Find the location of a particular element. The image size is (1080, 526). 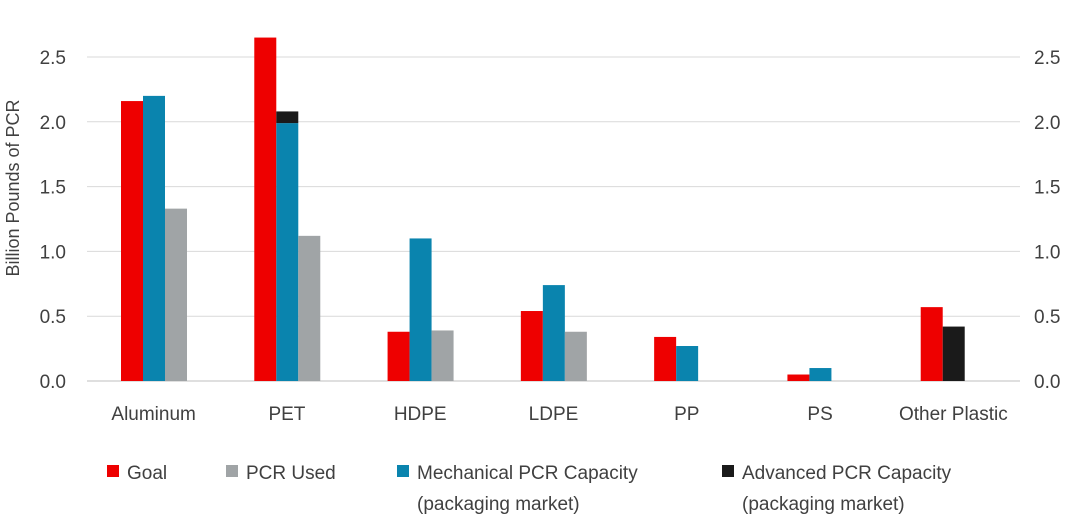

legend-label: Advanced PCR Capacity is located at coordinates (847, 473).